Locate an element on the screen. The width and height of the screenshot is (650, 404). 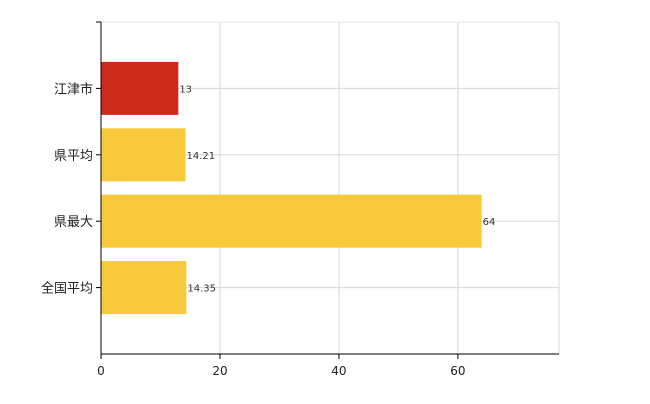
data-label: 13 is located at coordinates (185, 89).